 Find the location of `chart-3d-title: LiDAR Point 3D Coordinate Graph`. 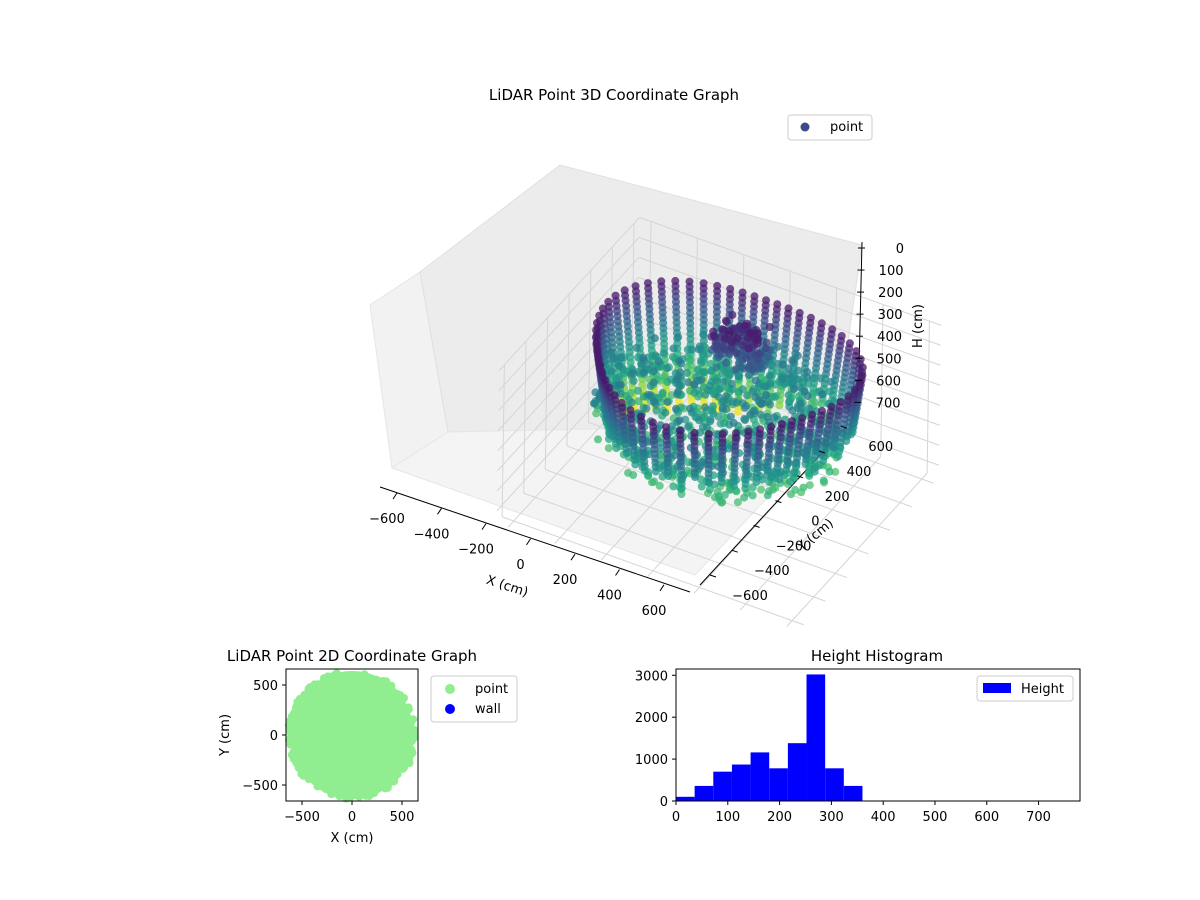

chart-3d-title: LiDAR Point 3D Coordinate Graph is located at coordinates (614, 95).